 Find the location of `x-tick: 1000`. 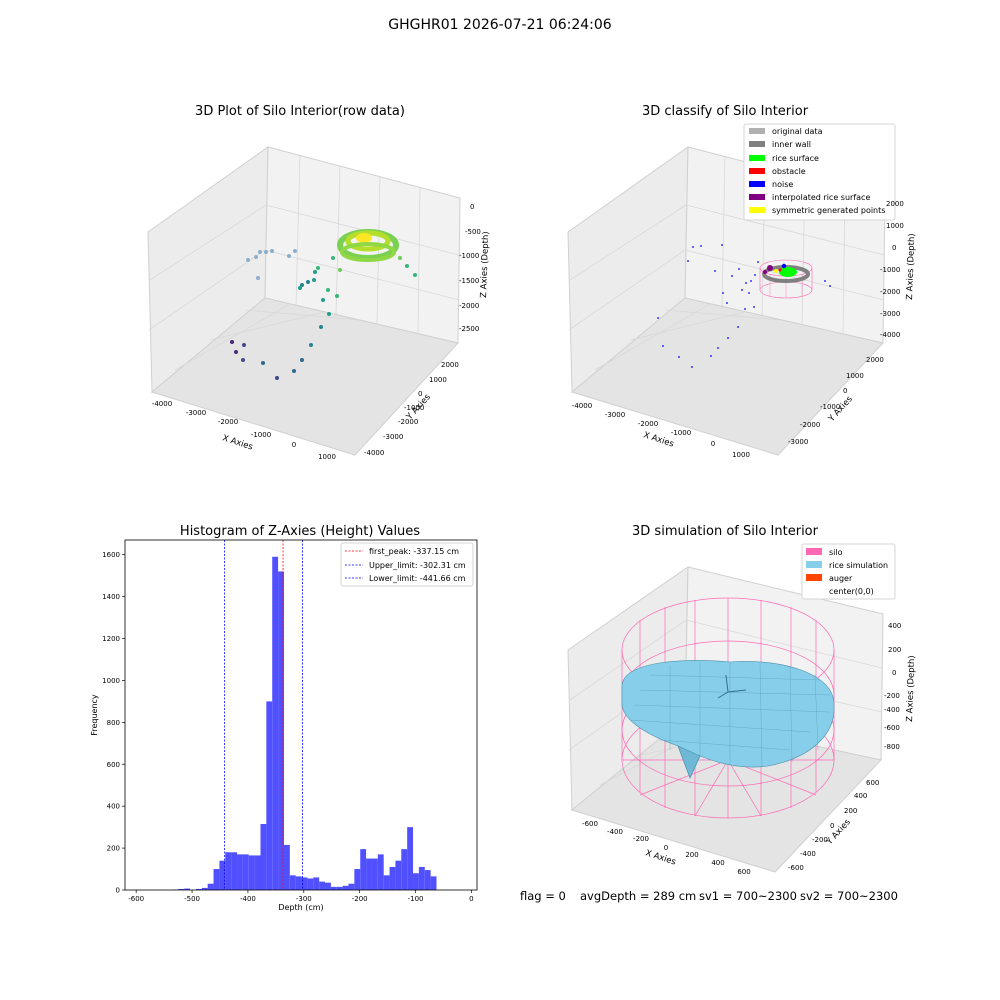

x-tick: 1000 is located at coordinates (327, 457).